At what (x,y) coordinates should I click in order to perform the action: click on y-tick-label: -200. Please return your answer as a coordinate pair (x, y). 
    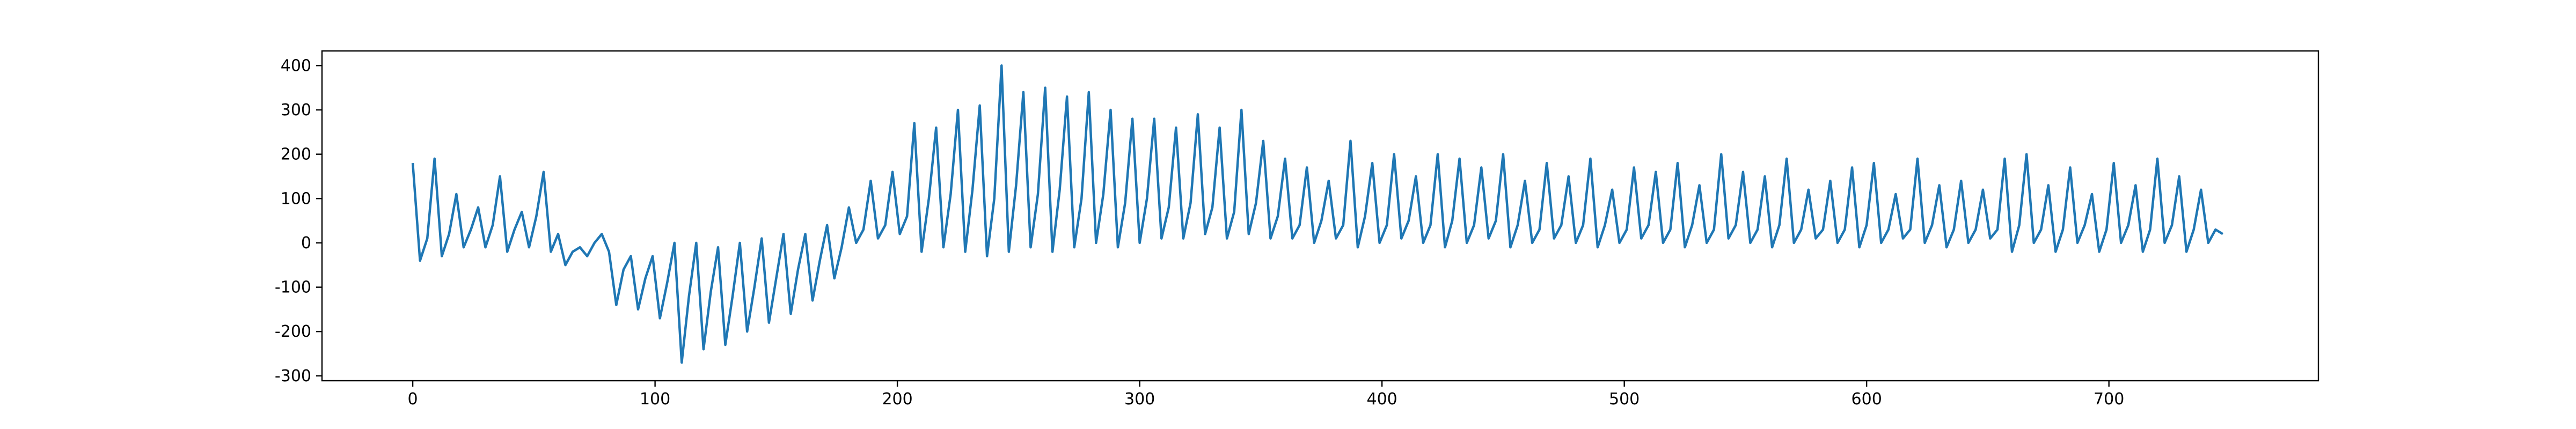
    Looking at the image, I should click on (293, 331).